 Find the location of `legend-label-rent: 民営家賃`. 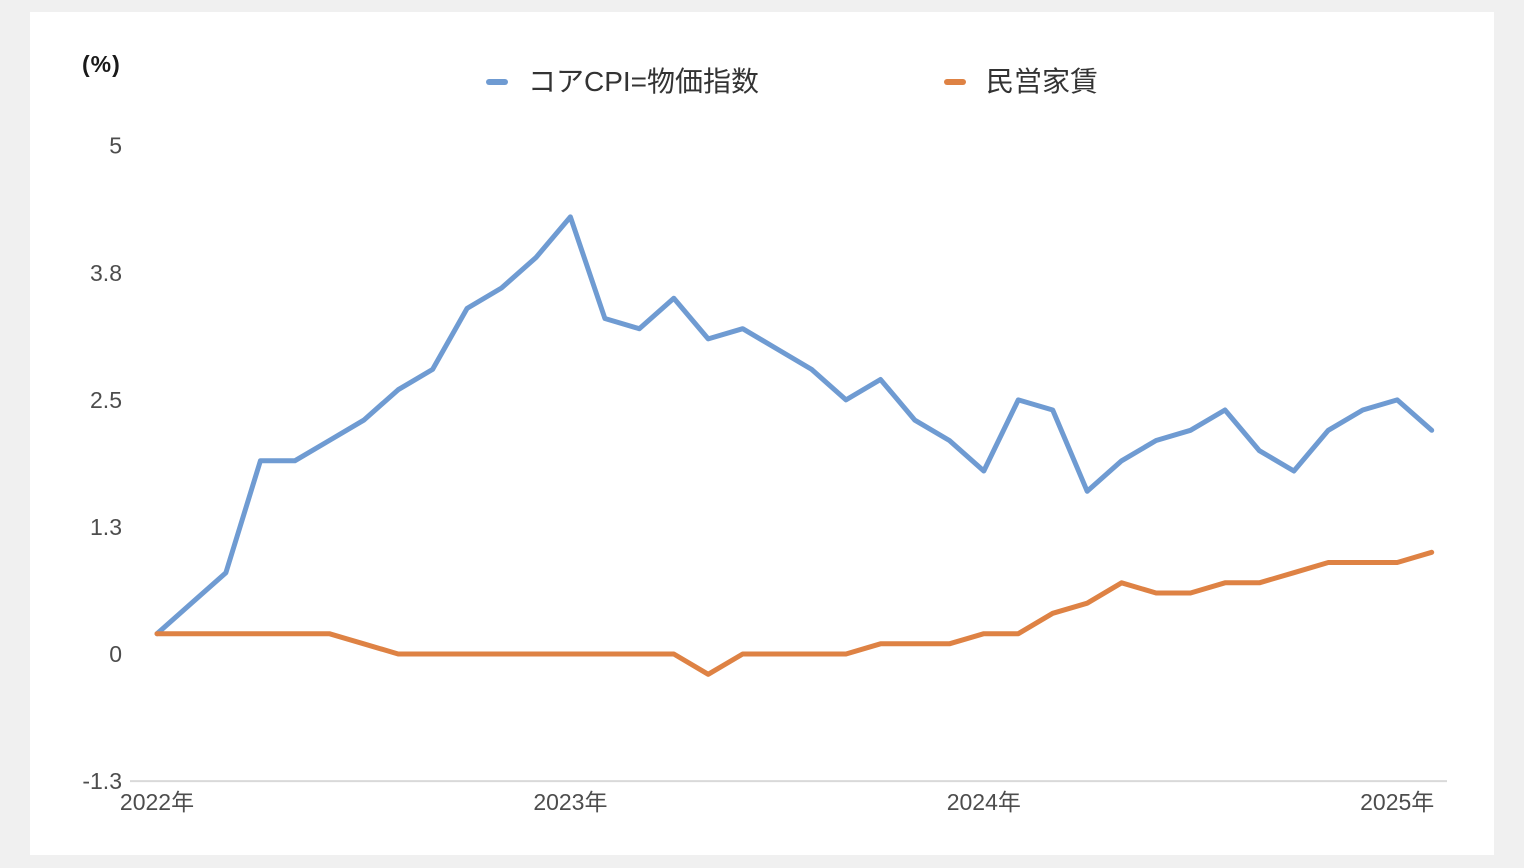

legend-label-rent: 民営家賃 is located at coordinates (1042, 81).